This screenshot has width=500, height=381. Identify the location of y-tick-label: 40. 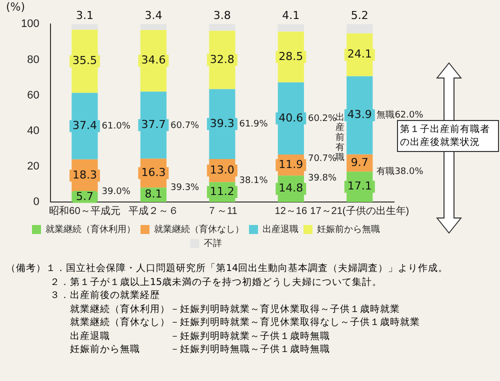
(33, 130).